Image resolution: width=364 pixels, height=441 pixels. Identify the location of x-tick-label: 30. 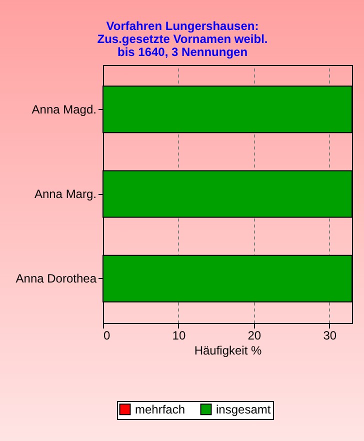
(330, 335).